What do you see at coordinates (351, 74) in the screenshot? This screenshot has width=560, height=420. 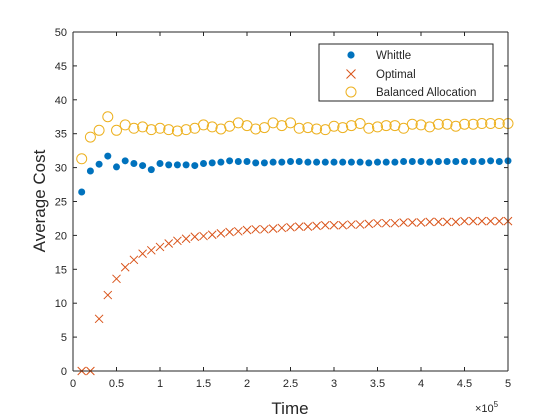 I see `legend-marker-optimal` at bounding box center [351, 74].